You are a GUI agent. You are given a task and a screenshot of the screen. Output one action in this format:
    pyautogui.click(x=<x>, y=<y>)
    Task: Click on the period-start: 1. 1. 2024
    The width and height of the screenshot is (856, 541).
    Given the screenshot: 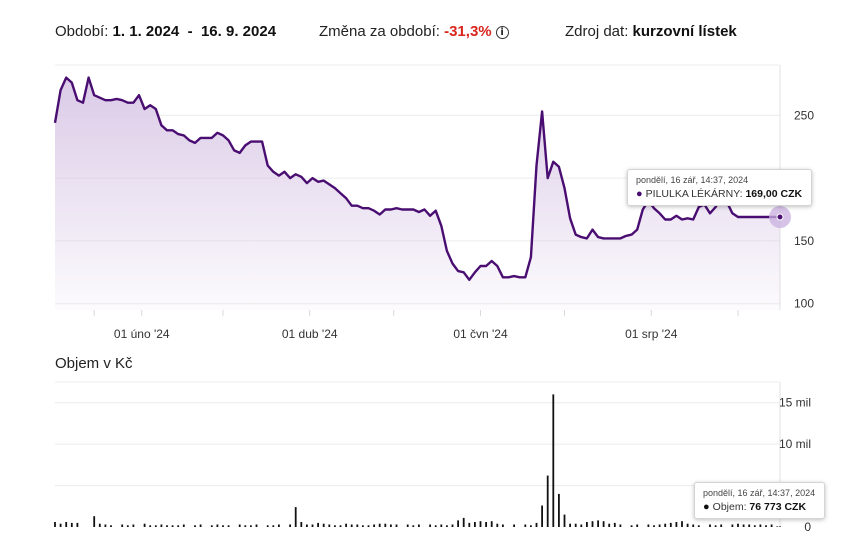 What is the action you would take?
    pyautogui.click(x=146, y=31)
    